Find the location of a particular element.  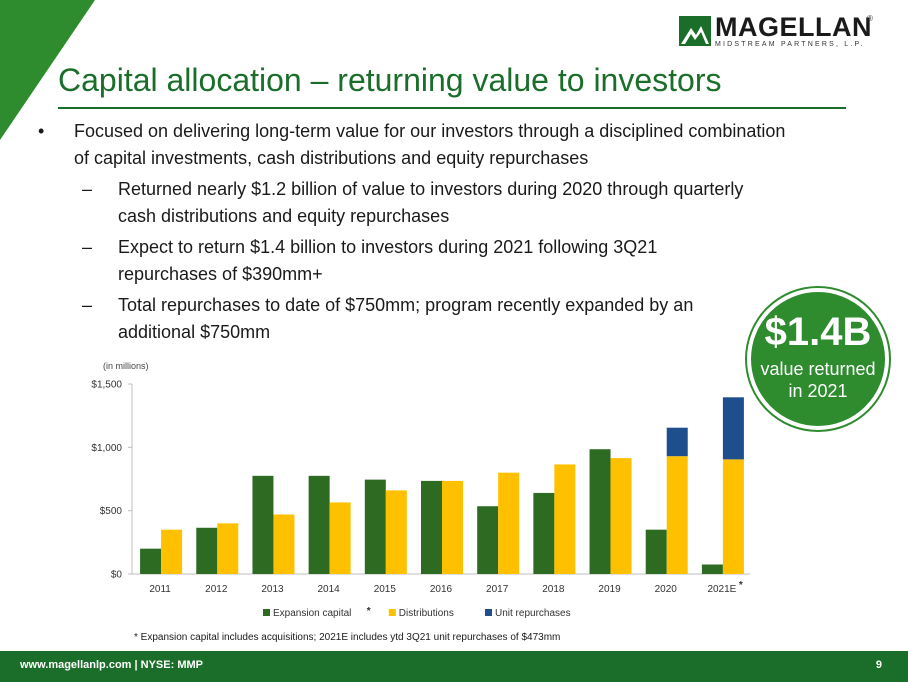

x-tick-label: 2019 is located at coordinates (609, 589).